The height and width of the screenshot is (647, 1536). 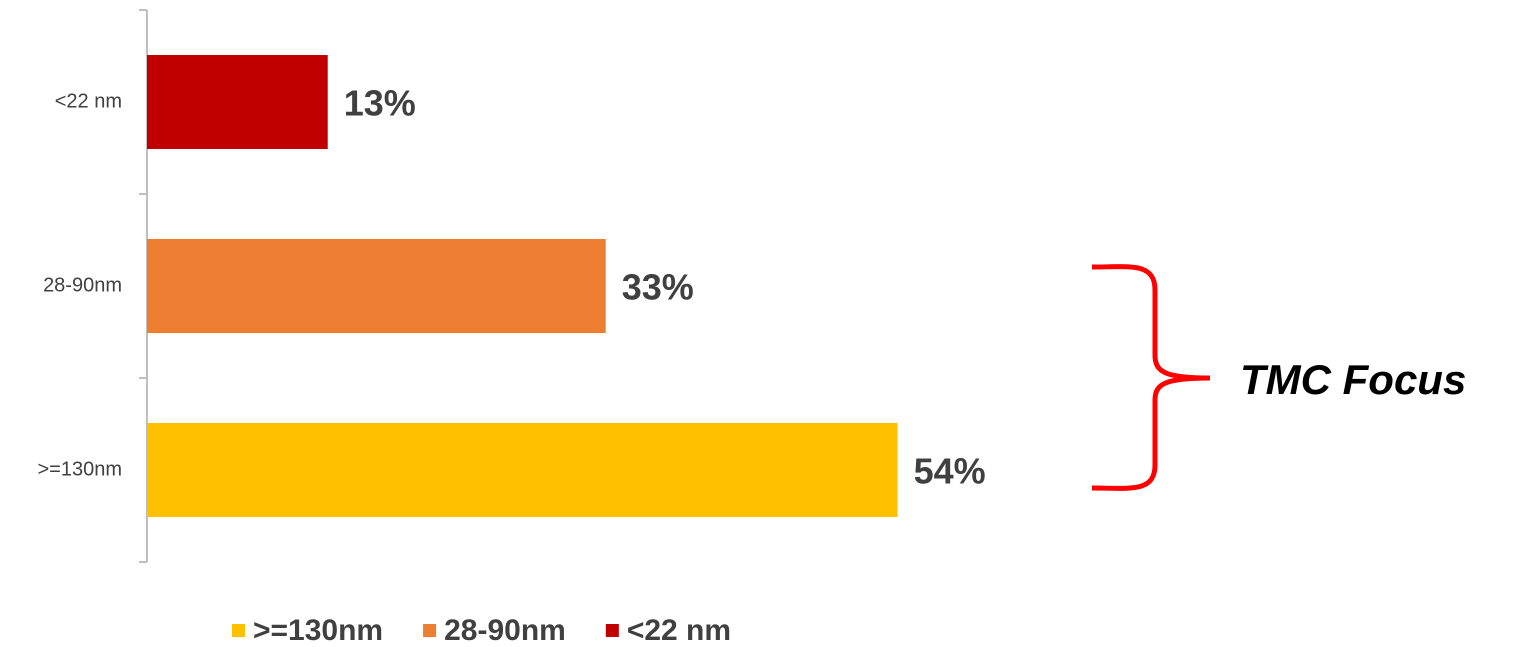 What do you see at coordinates (380, 103) in the screenshot?
I see `value-label: 13%` at bounding box center [380, 103].